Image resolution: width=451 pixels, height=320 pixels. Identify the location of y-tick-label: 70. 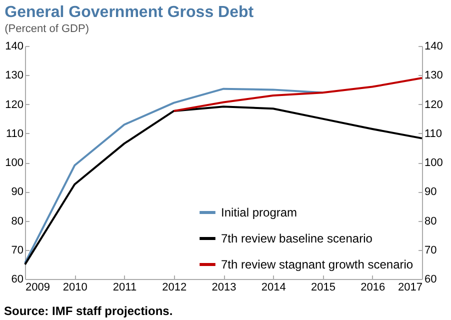
(17, 250).